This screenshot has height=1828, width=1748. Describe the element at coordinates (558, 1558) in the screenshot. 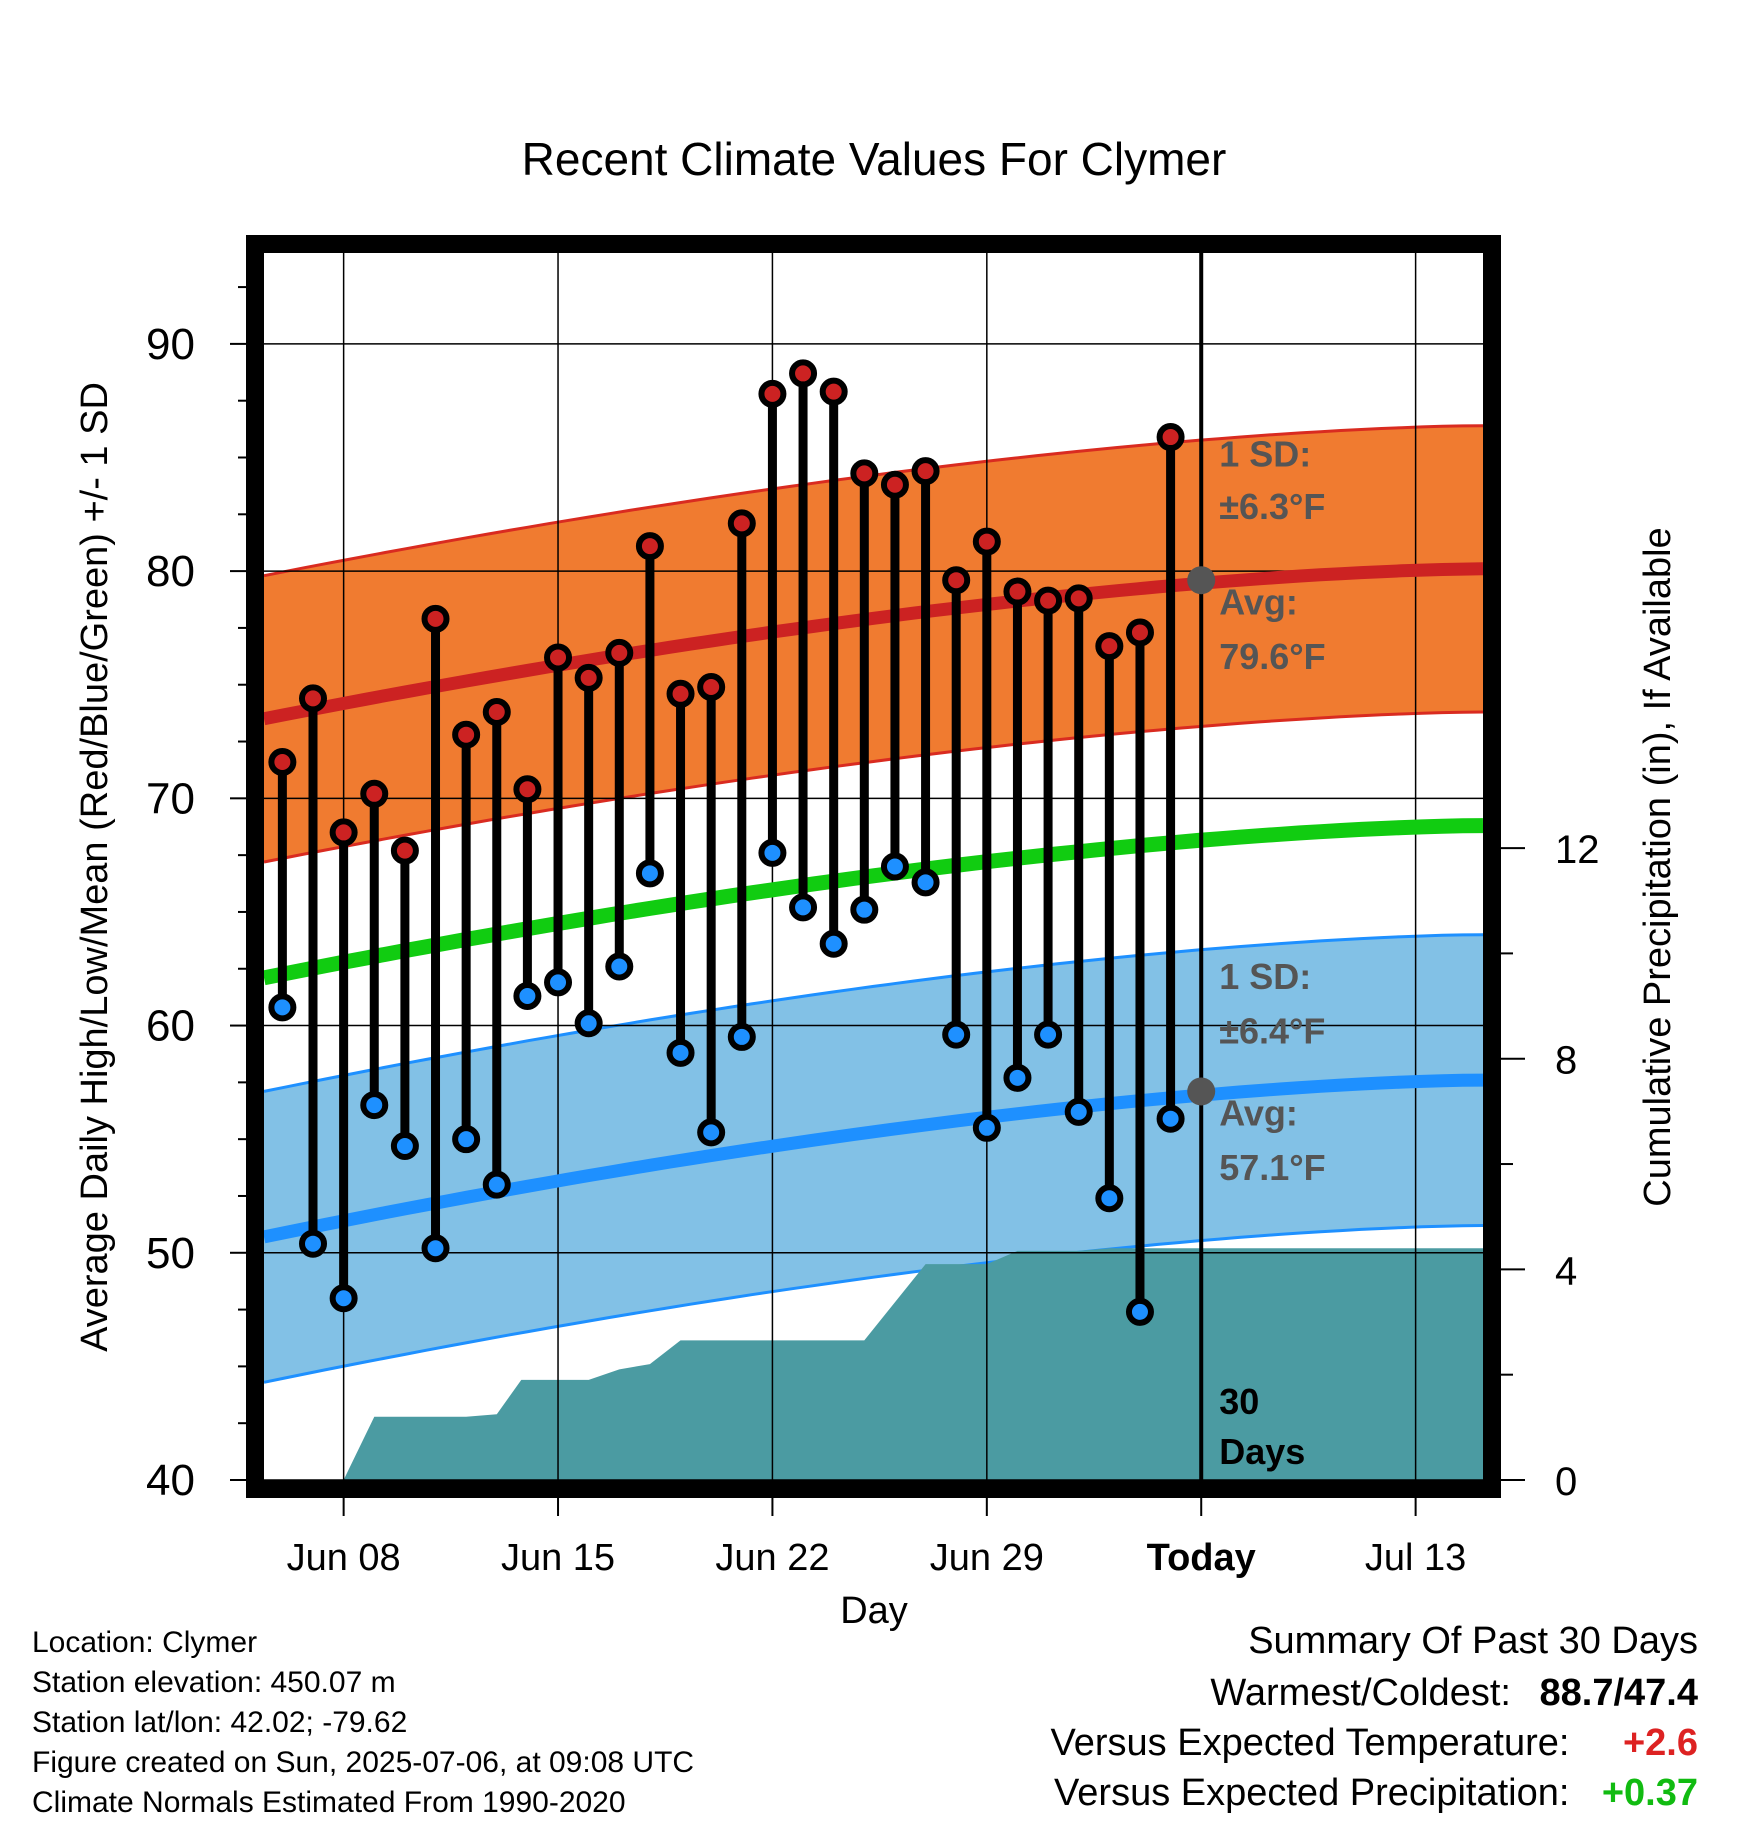

I see `x-tick-label: Jun 15` at that location.